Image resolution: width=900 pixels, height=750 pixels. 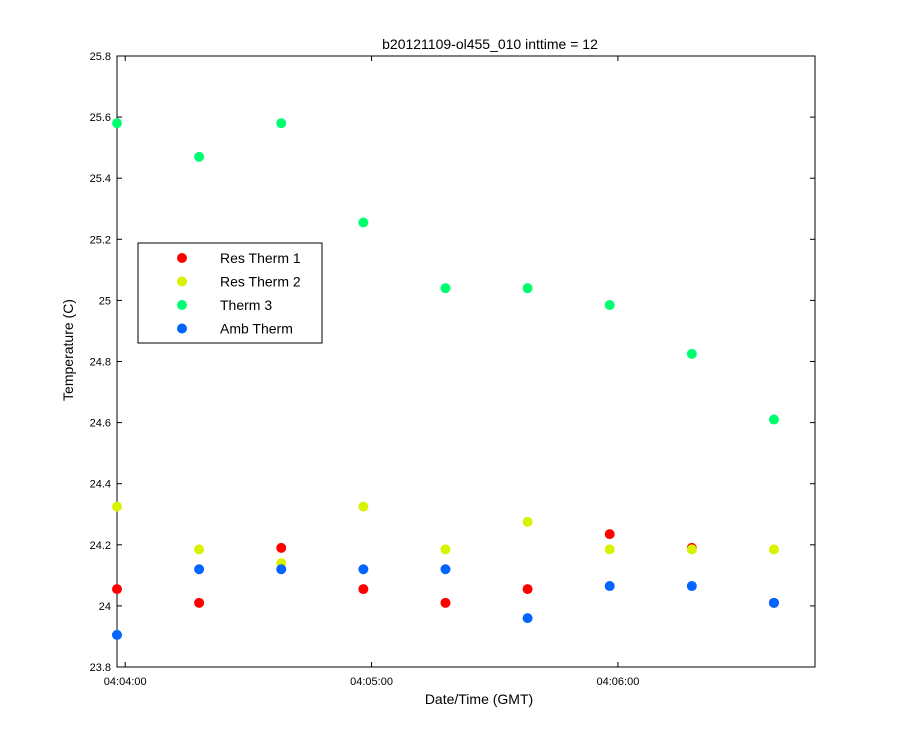 What do you see at coordinates (246, 305) in the screenshot?
I see `legend-label: Therm 3` at bounding box center [246, 305].